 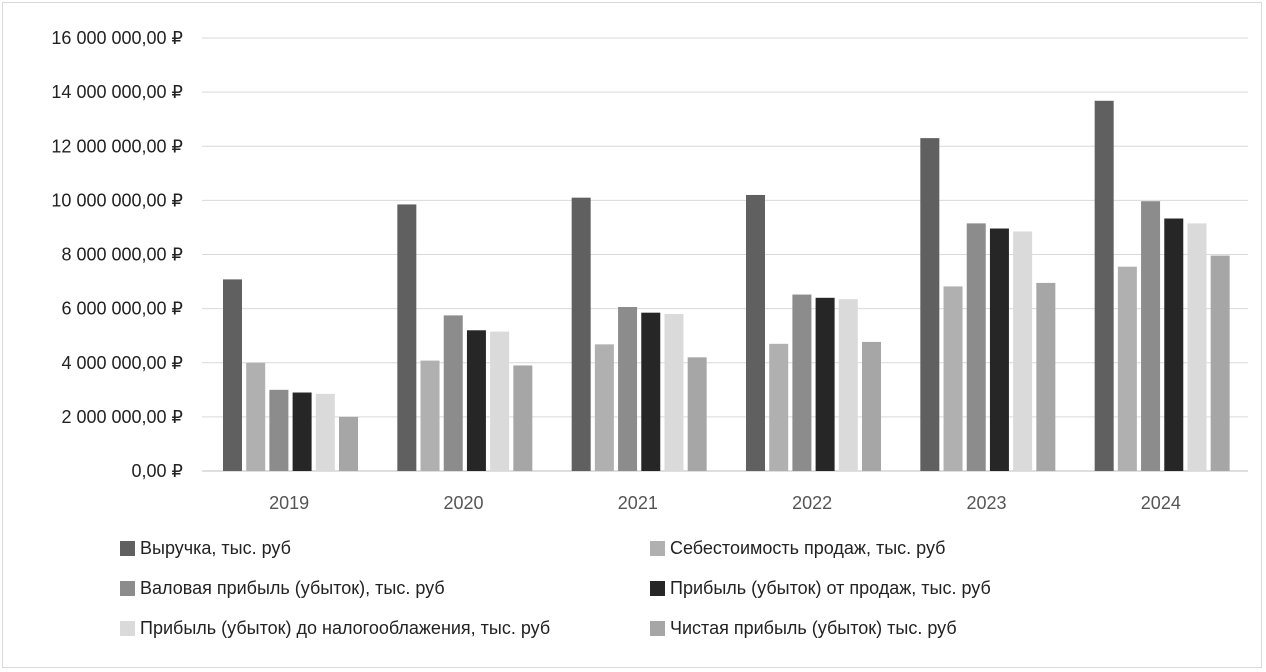 What do you see at coordinates (117, 38) in the screenshot?
I see `y-tick-label: 16 000 000,00 ₽` at bounding box center [117, 38].